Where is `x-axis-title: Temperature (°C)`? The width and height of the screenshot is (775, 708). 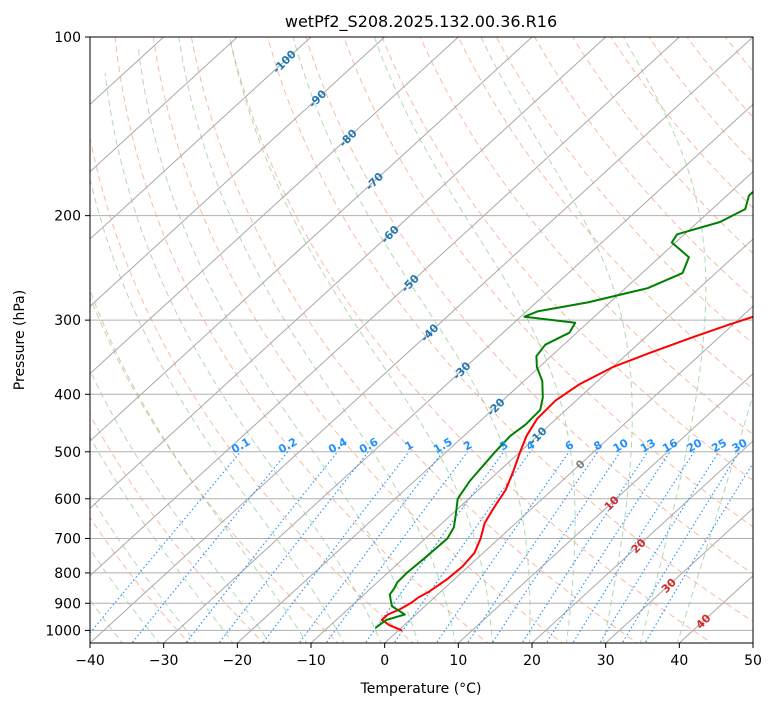 x-axis-title: Temperature (°C) is located at coordinates (421, 689).